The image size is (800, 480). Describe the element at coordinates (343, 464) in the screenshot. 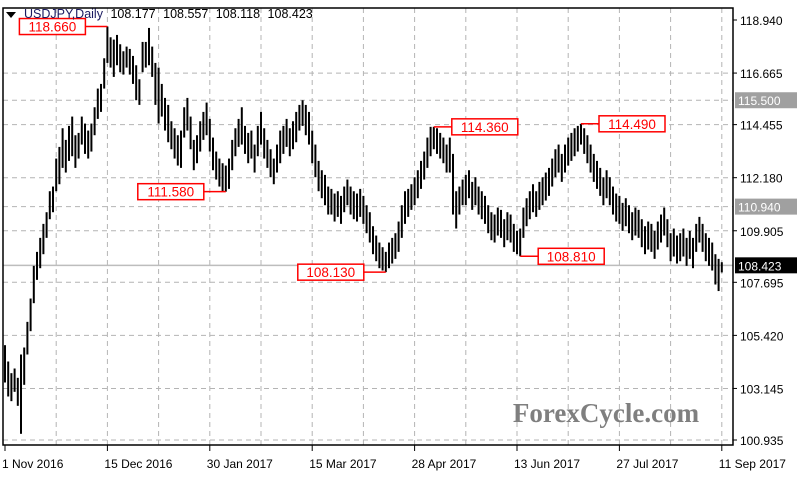

I see `x-tick-label: 15 Mar 2017` at that location.